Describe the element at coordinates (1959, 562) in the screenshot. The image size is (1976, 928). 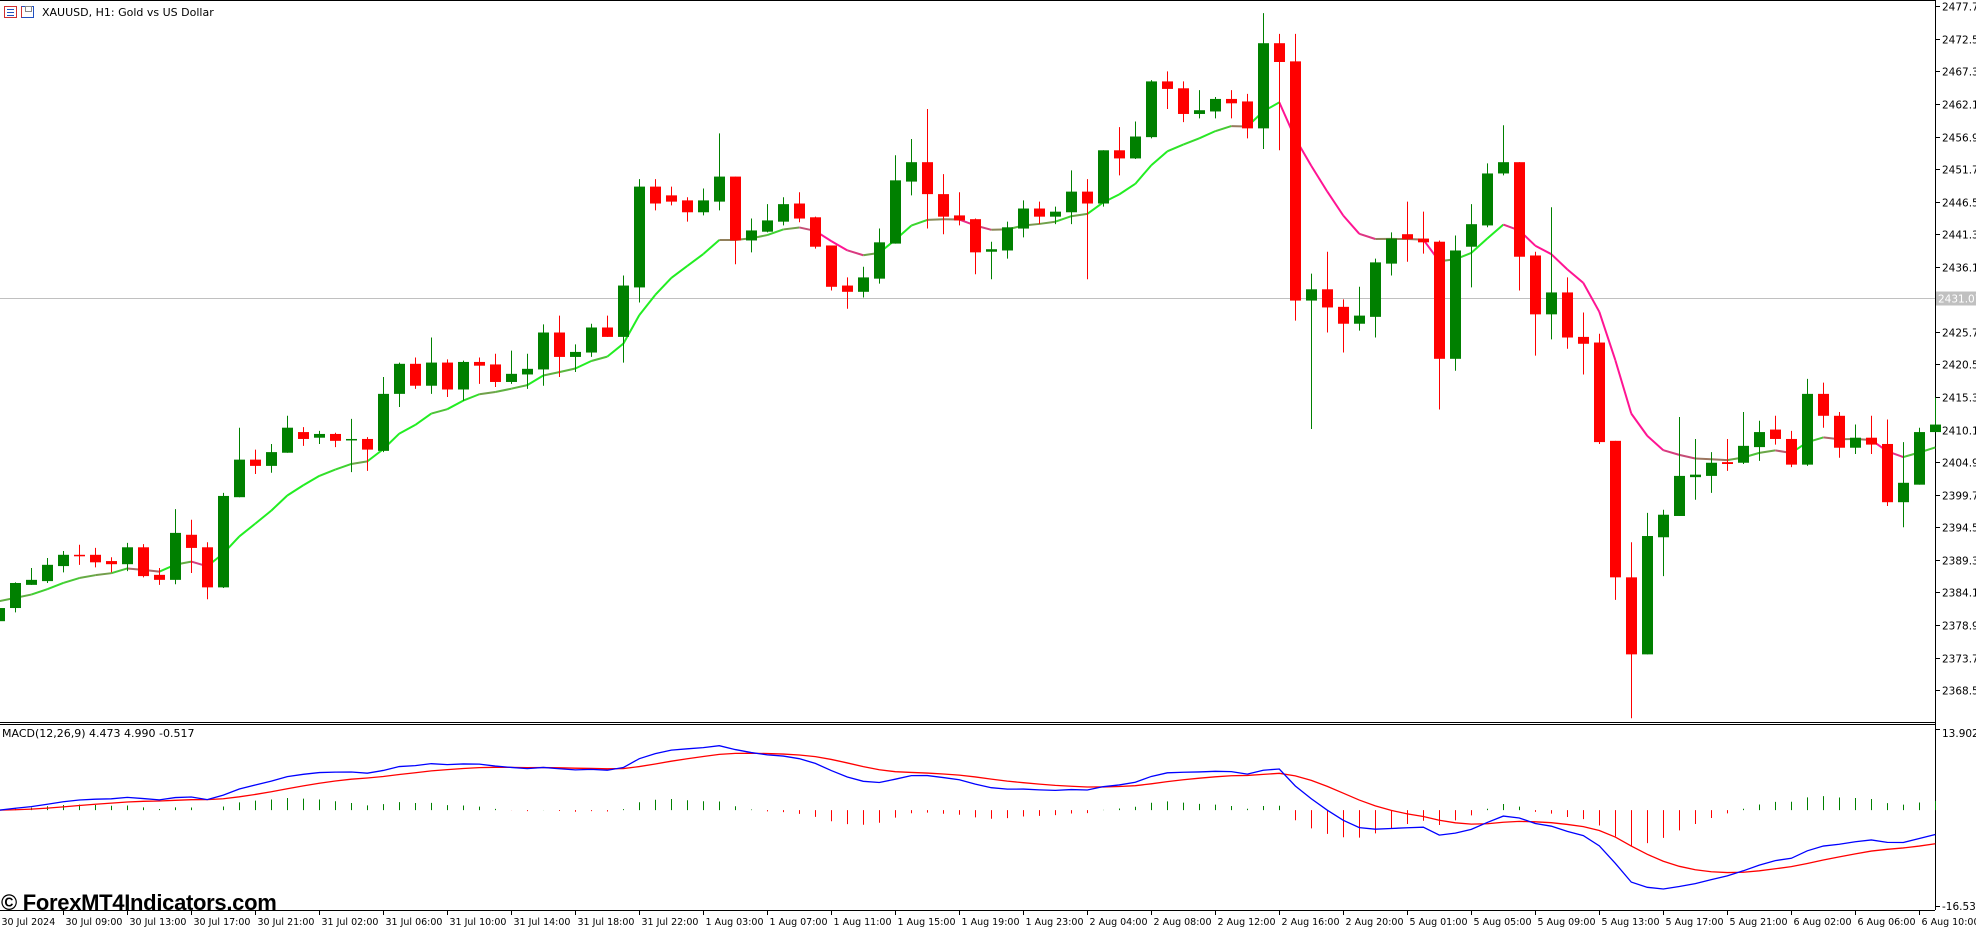
I see `price-tick-label: 2389.30` at that location.